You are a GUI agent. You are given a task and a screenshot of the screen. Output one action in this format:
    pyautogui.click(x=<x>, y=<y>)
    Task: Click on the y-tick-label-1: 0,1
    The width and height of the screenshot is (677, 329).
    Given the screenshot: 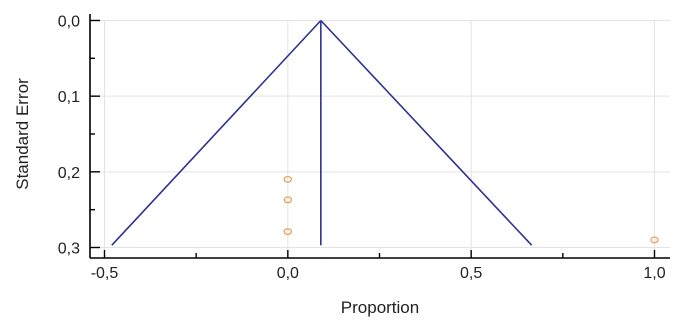 What is the action you would take?
    pyautogui.click(x=69, y=97)
    